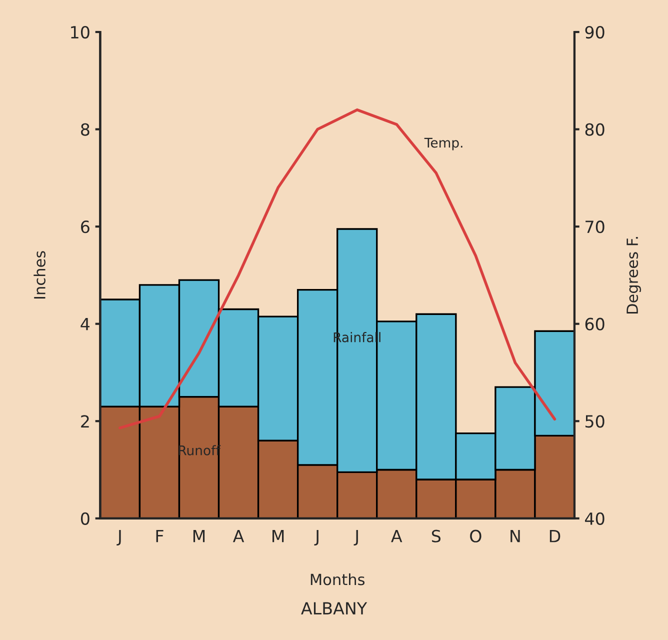 Image resolution: width=668 pixels, height=640 pixels. I want to click on series-label: Temp., so click(443, 144).